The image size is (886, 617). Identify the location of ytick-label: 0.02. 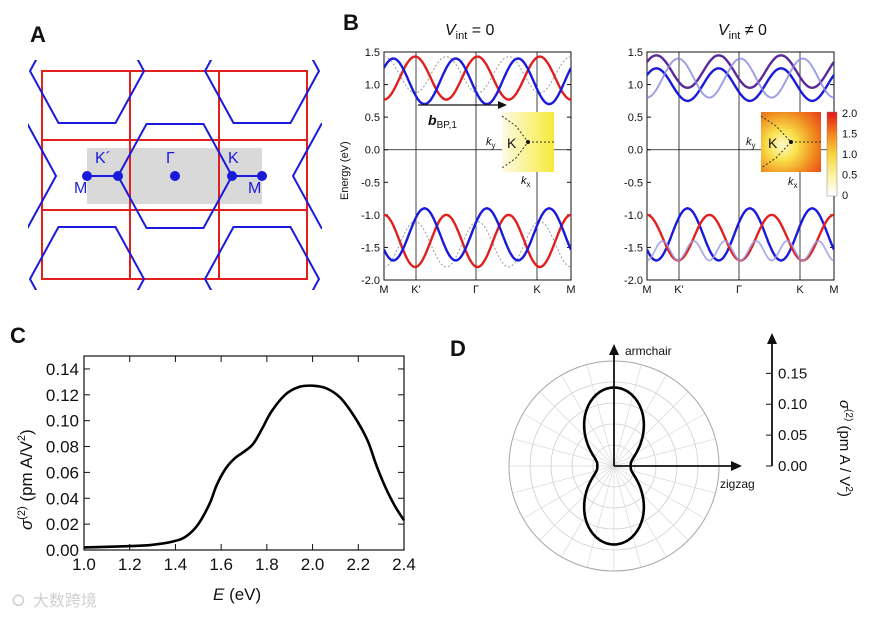
(62, 524).